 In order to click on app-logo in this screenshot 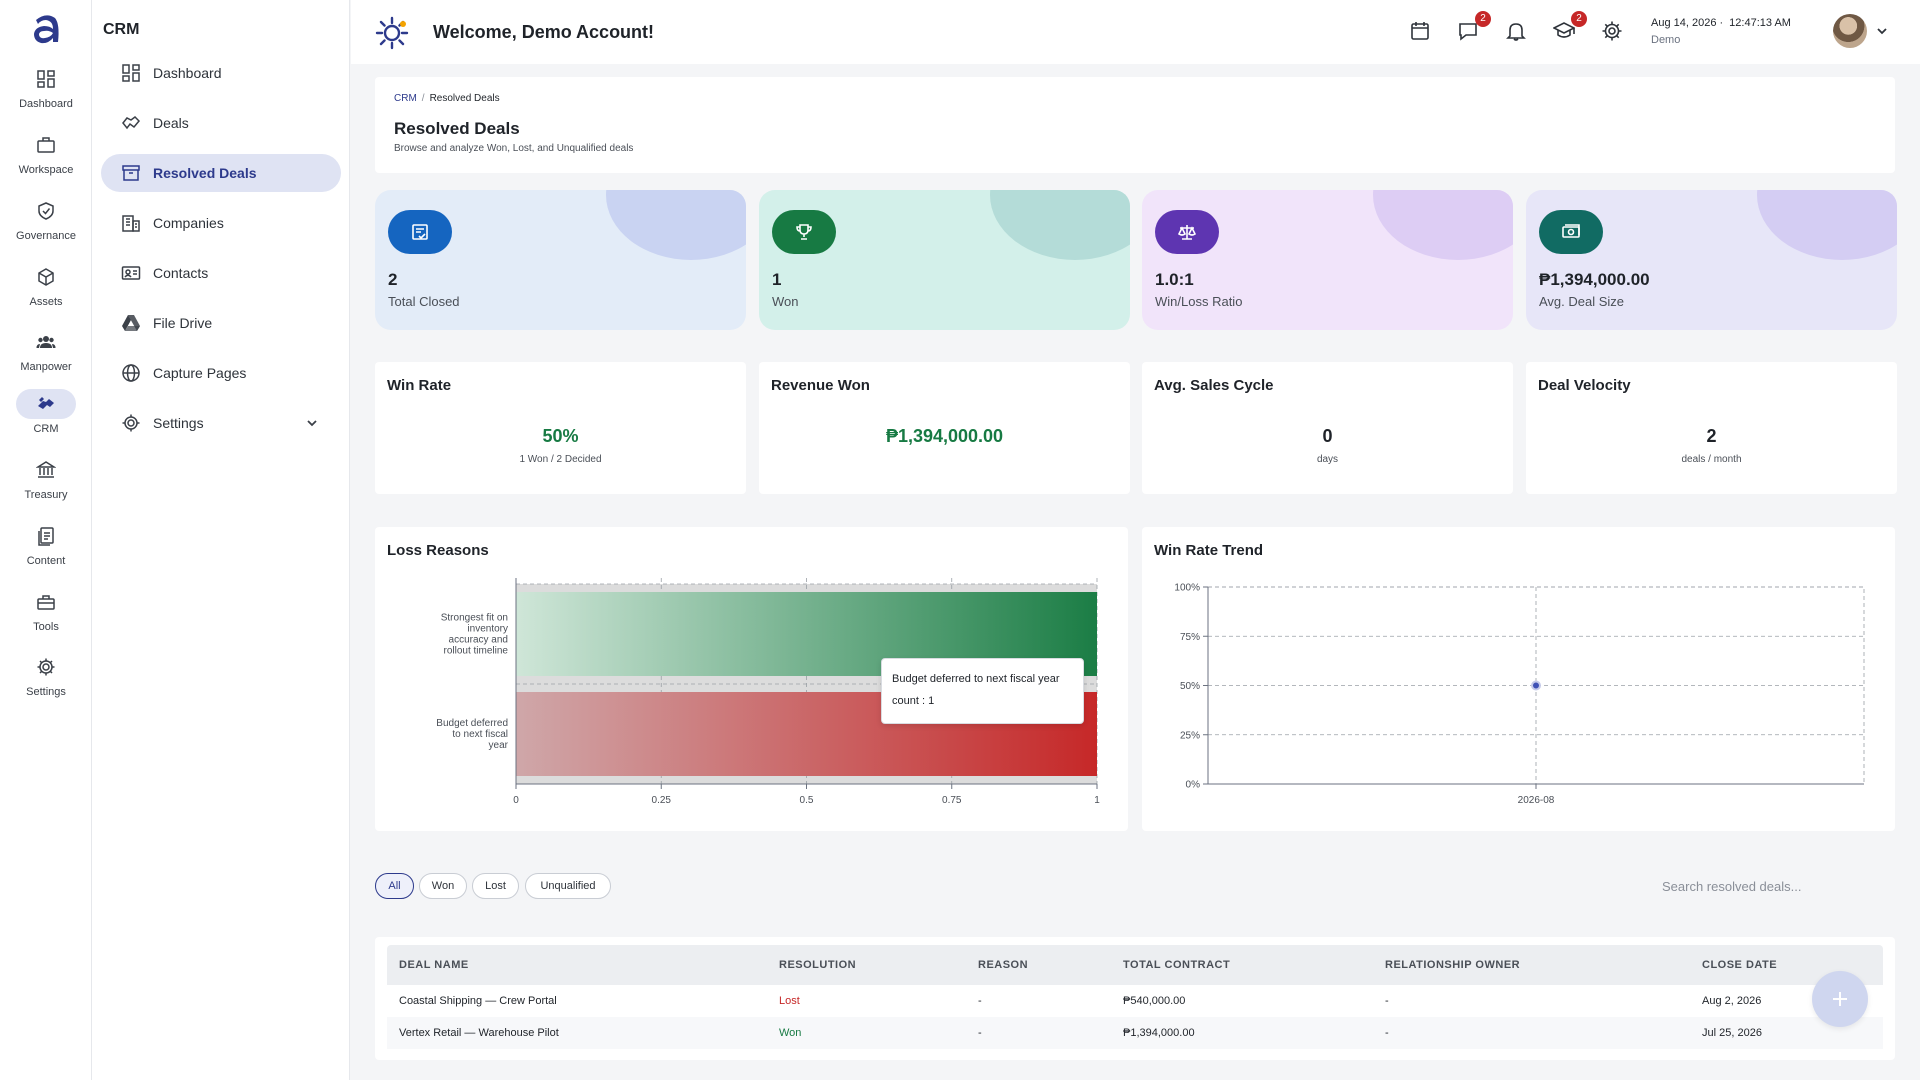, I will do `click(46, 30)`.